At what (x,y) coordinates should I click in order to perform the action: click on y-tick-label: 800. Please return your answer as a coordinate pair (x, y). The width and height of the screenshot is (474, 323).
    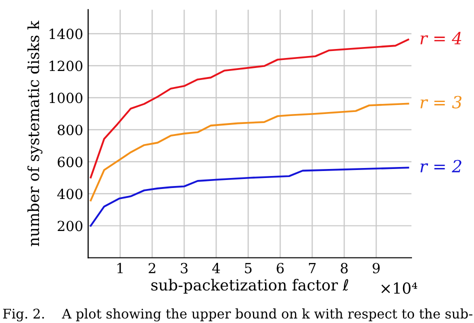
    Looking at the image, I should click on (70, 130).